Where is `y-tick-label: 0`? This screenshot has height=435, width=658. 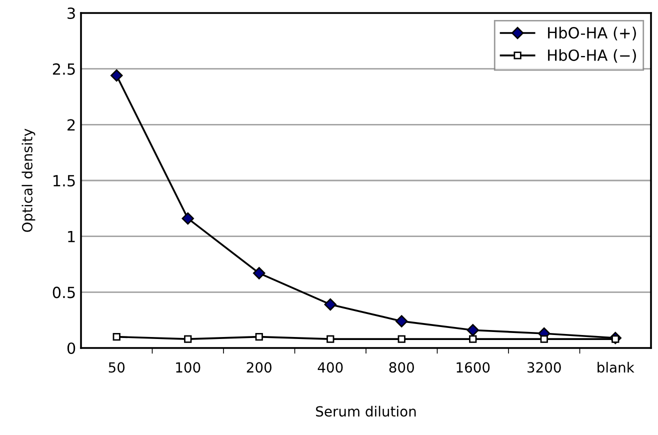 y-tick-label: 0 is located at coordinates (71, 348).